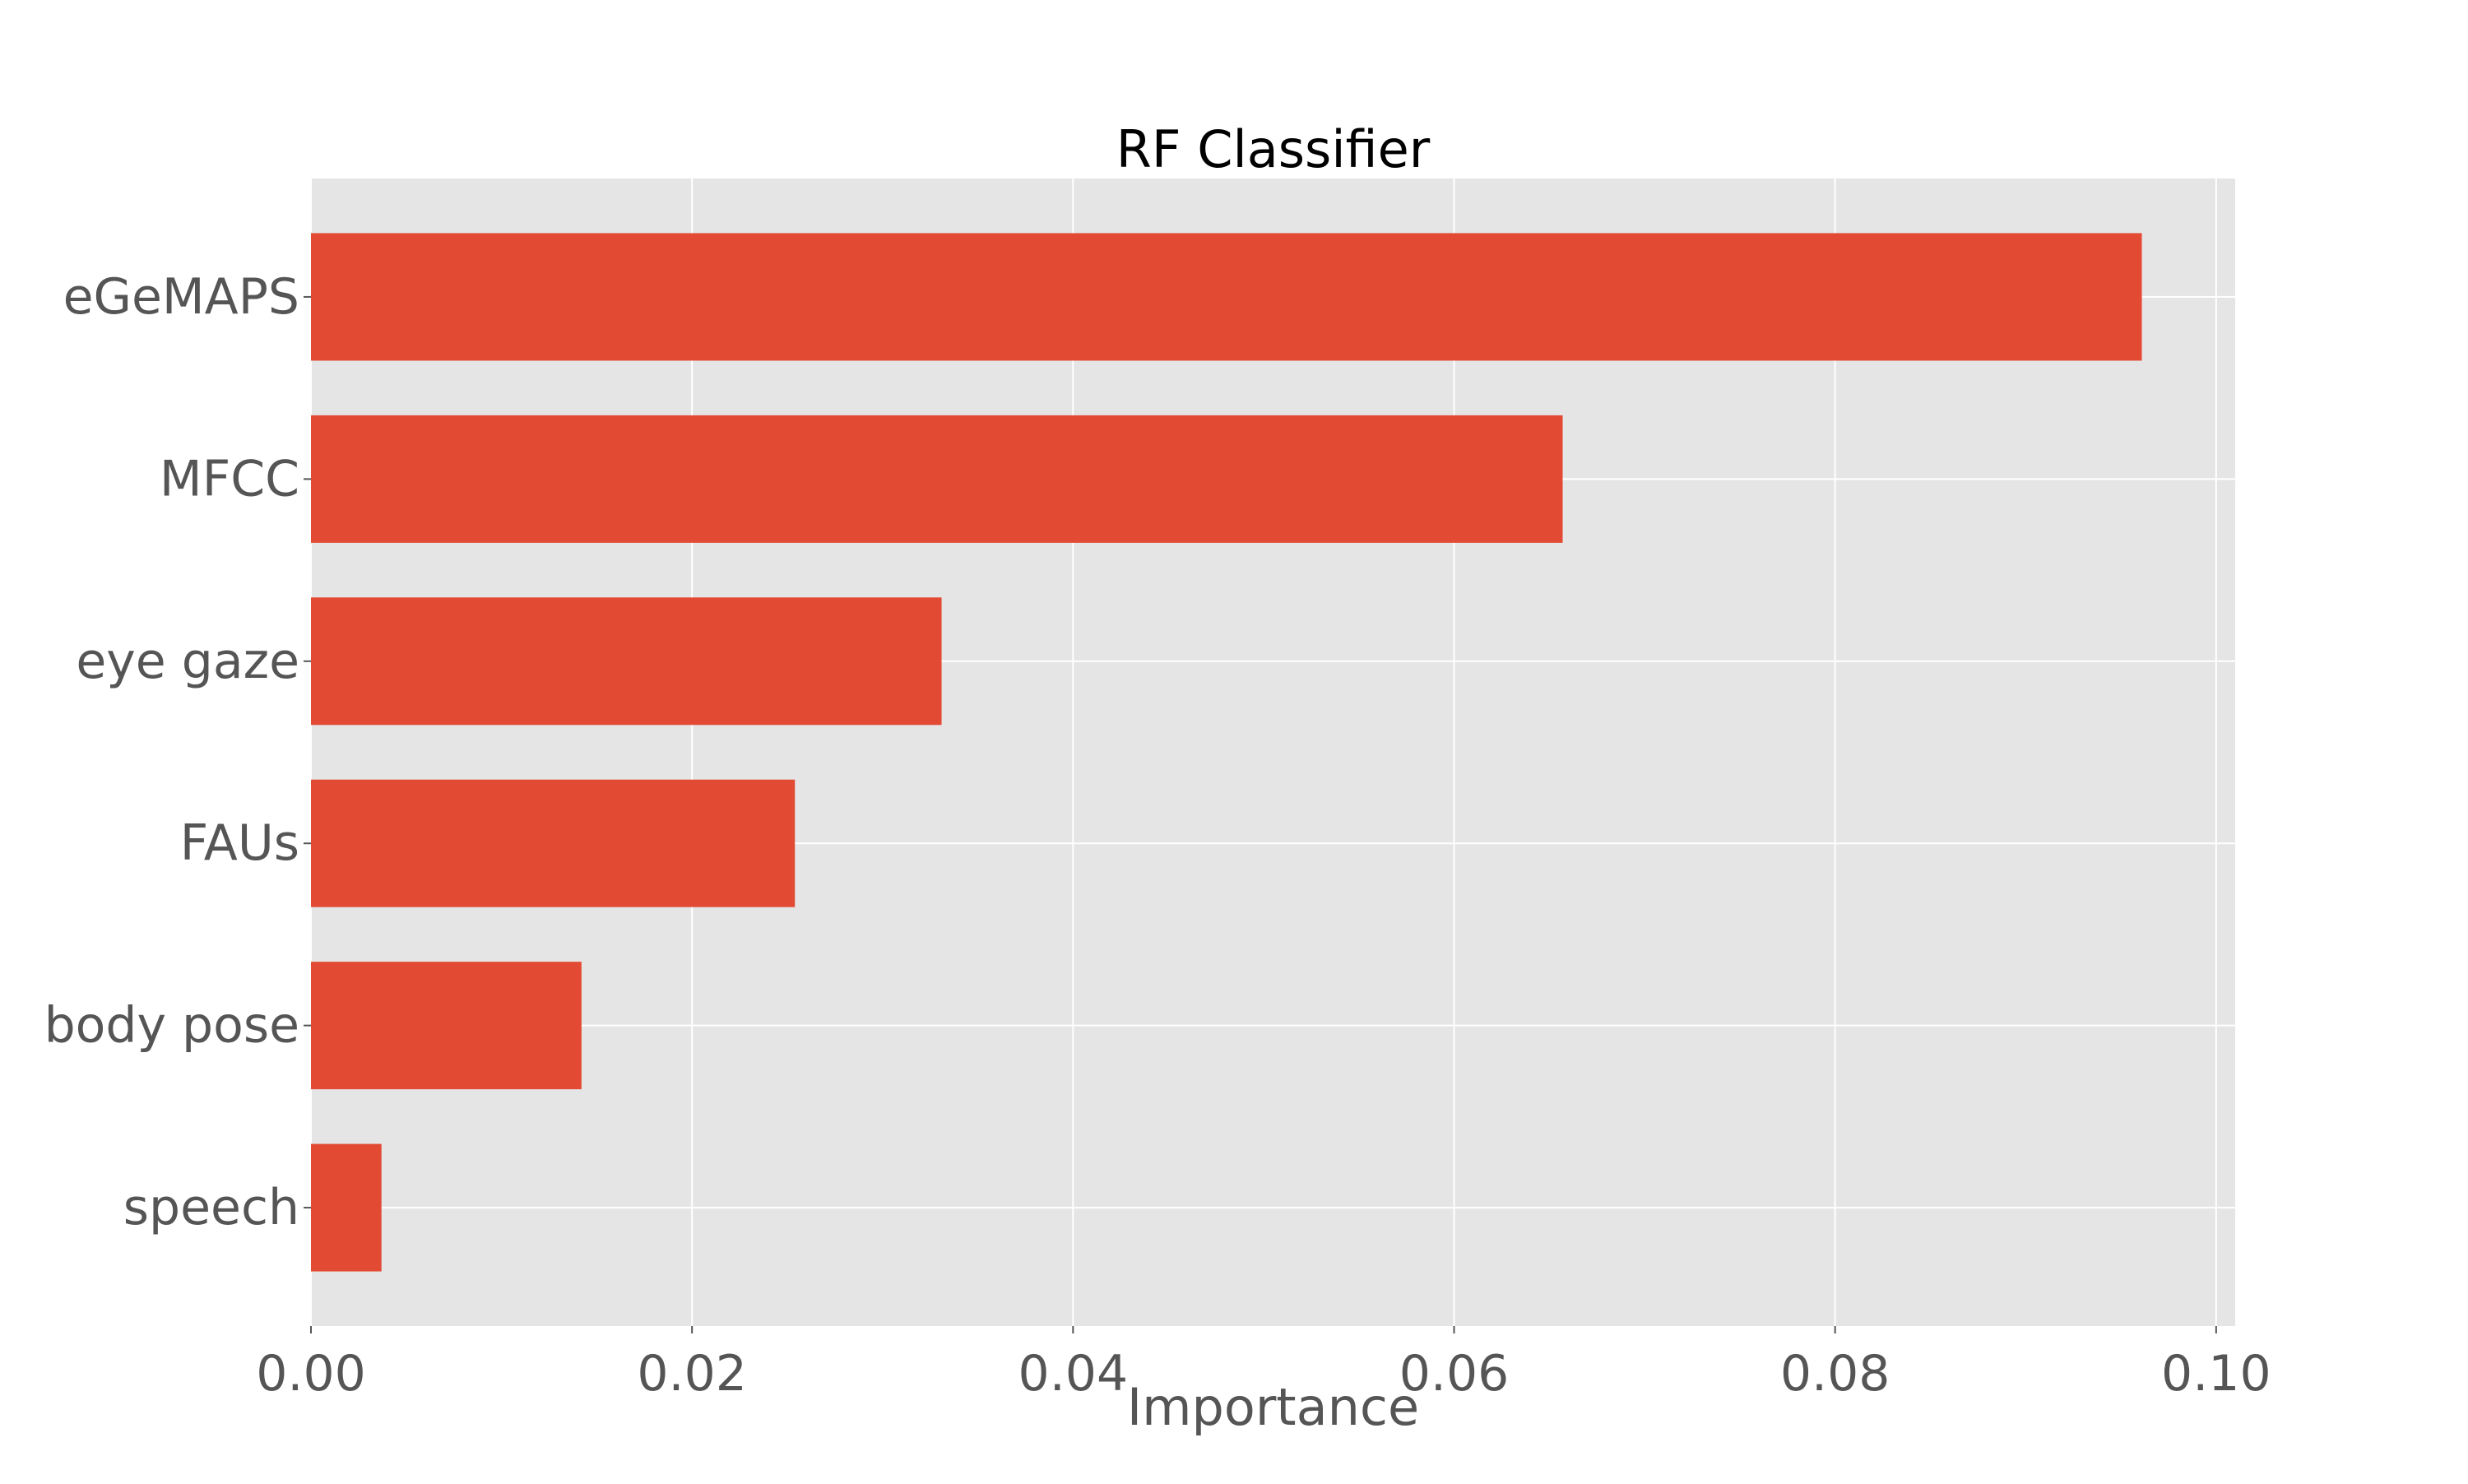 The height and width of the screenshot is (1484, 2468). Describe the element at coordinates (1073, 1374) in the screenshot. I see `x-tick-label: 0.04` at that location.